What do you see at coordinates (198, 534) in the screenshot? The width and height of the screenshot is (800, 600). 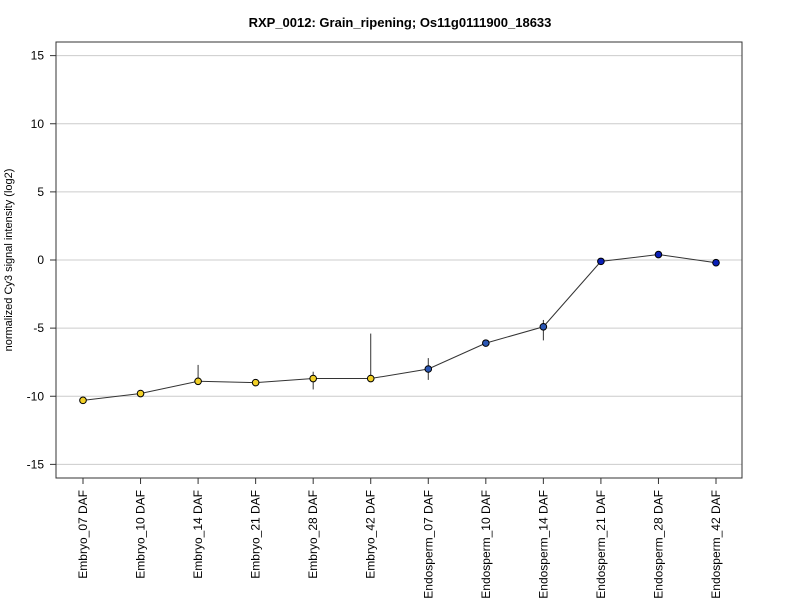 I see `x-tick-label: Embryo_14 DAF` at bounding box center [198, 534].